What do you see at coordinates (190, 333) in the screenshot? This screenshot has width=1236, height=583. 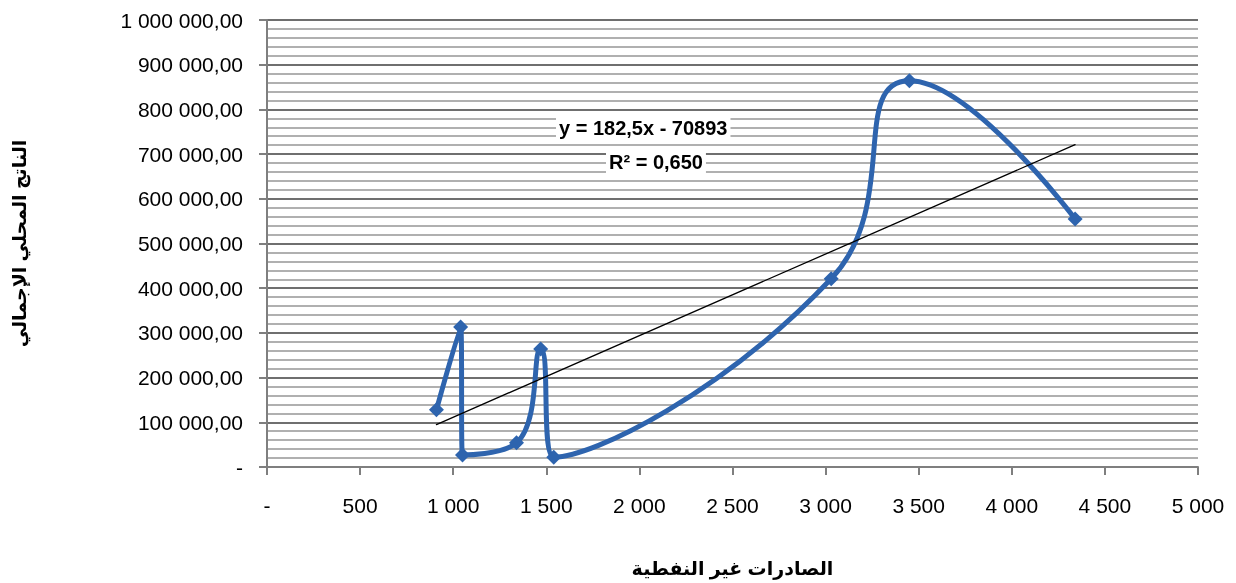 I see `y-tick-label: 300 000,00` at bounding box center [190, 333].